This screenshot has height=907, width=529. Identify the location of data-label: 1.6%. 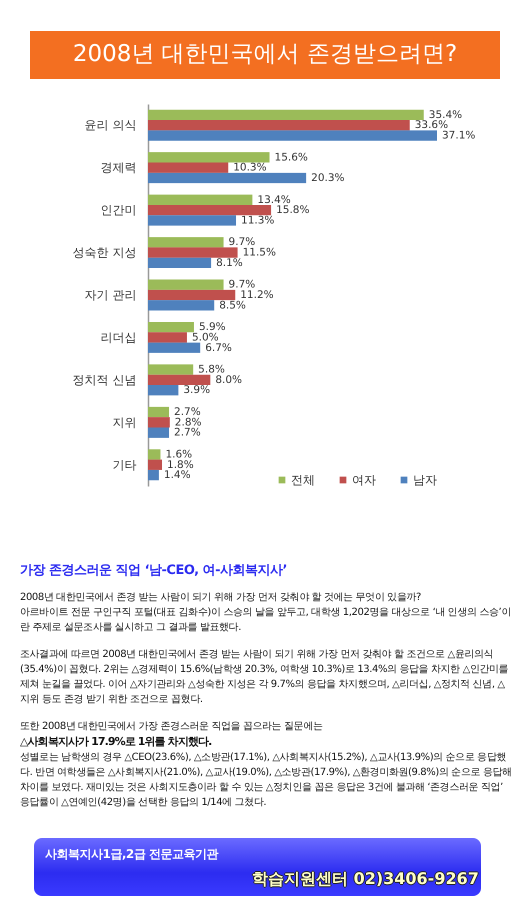
(178, 454).